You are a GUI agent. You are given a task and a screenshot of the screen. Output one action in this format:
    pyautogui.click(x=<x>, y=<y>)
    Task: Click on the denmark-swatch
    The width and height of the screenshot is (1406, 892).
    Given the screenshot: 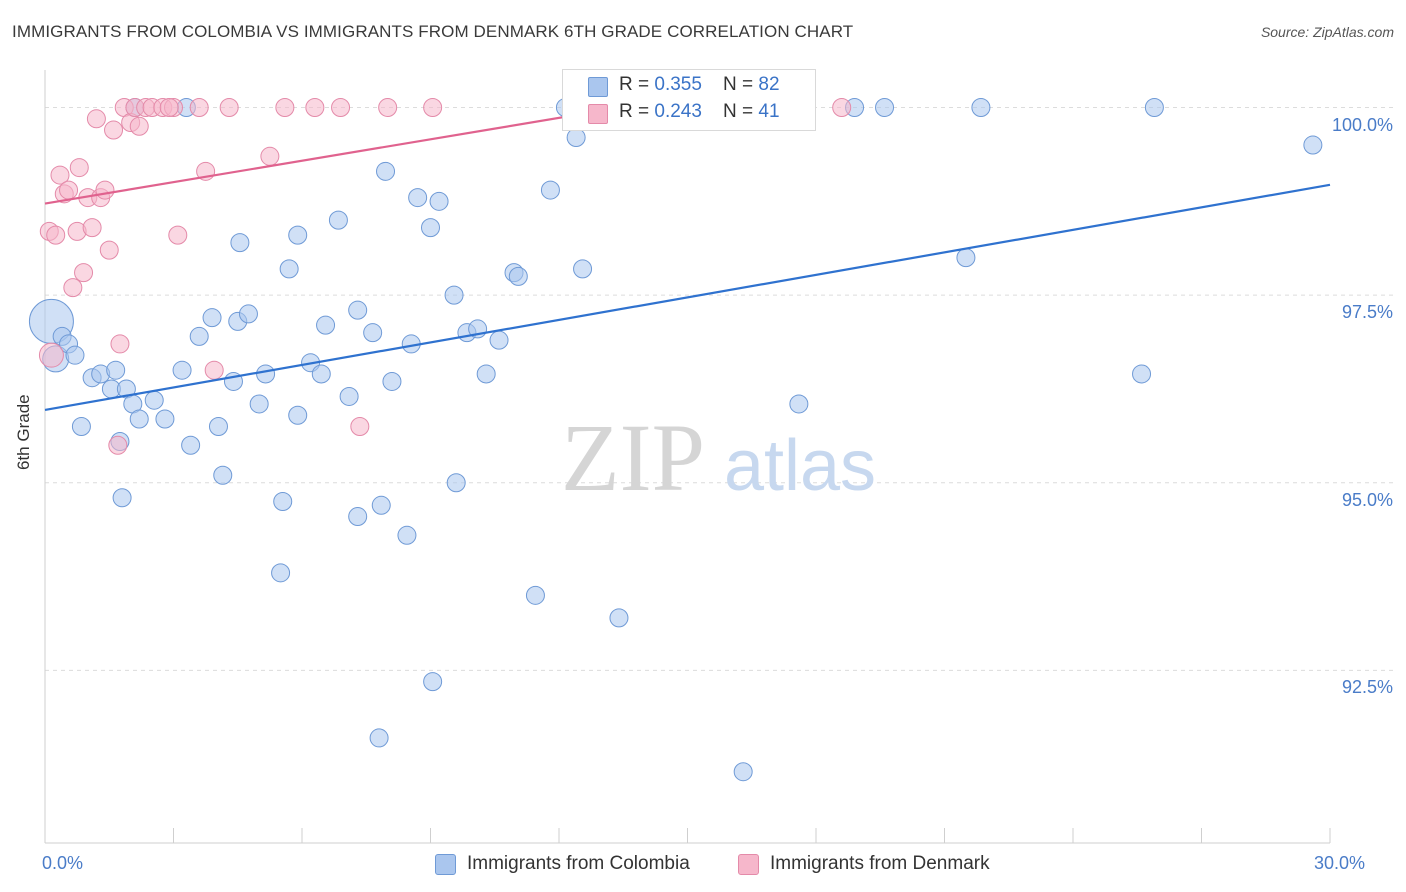 What is the action you would take?
    pyautogui.click(x=598, y=114)
    